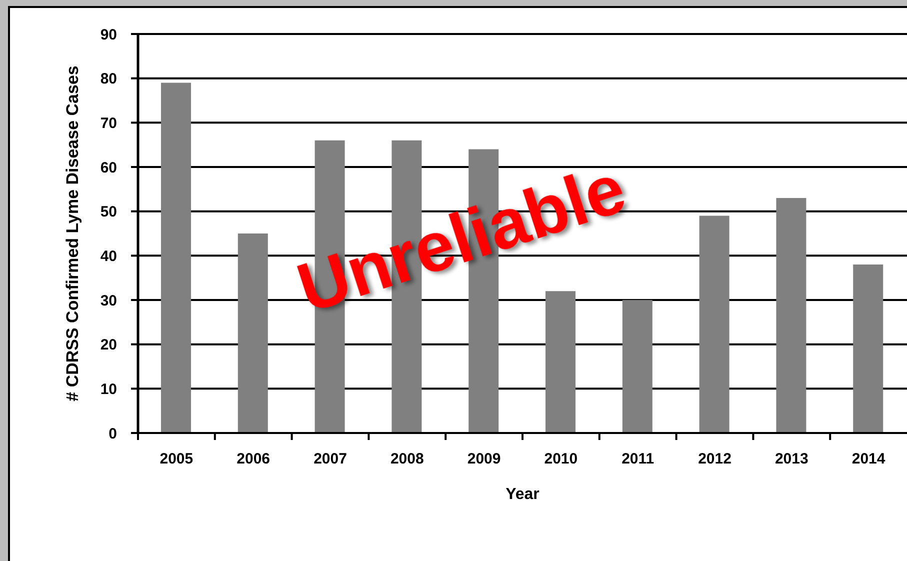 This screenshot has width=907, height=561. What do you see at coordinates (561, 459) in the screenshot?
I see `x-tick-label: 2010` at bounding box center [561, 459].